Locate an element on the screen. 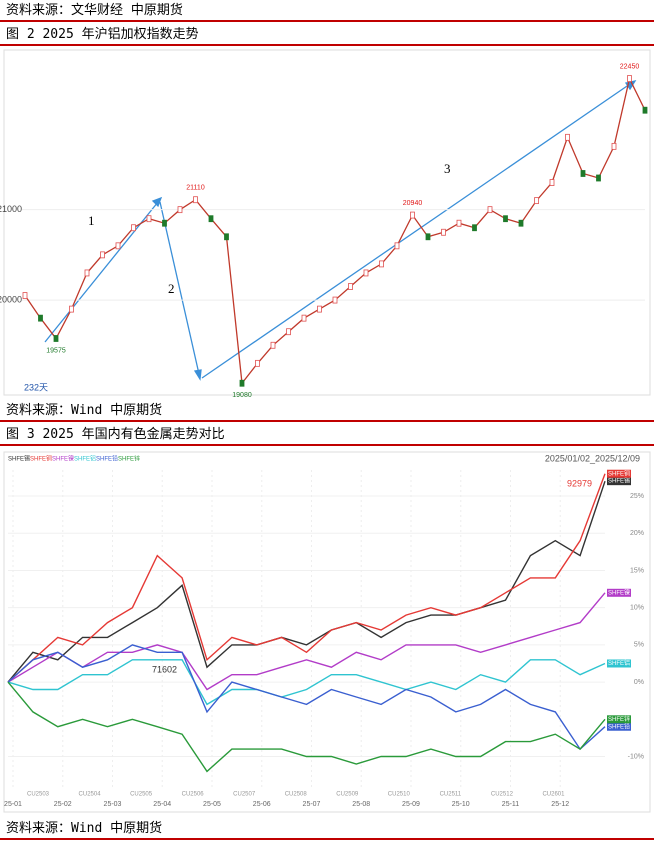 Image resolution: width=654 pixels, height=843 pixels. value-label: 20940 is located at coordinates (413, 203).